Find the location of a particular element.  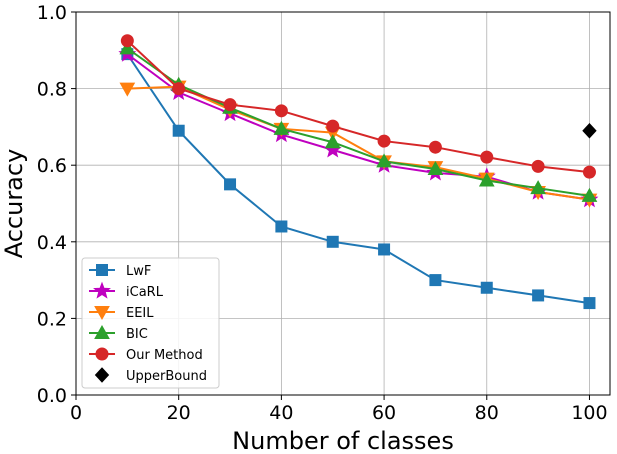

legend-label-upperbound: UpperBound is located at coordinates (166, 376).